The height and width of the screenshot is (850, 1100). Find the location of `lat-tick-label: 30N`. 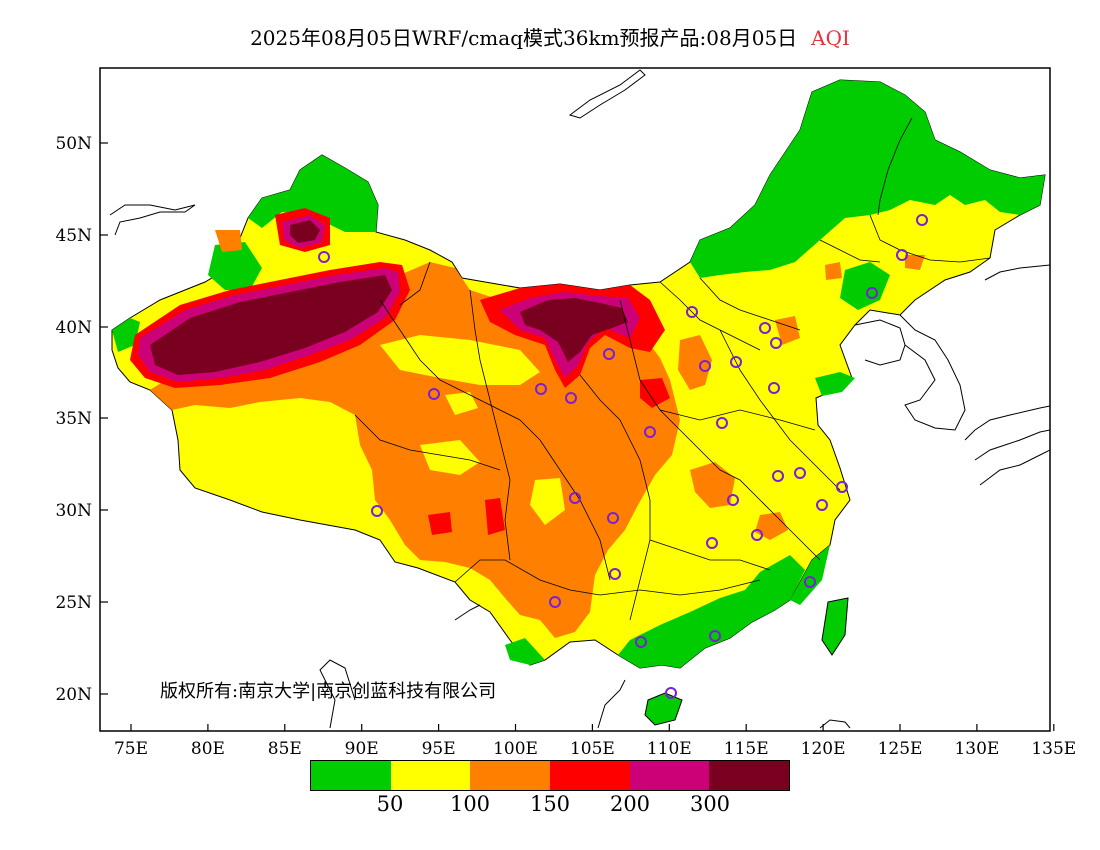

lat-tick-label: 30N is located at coordinates (73, 511).